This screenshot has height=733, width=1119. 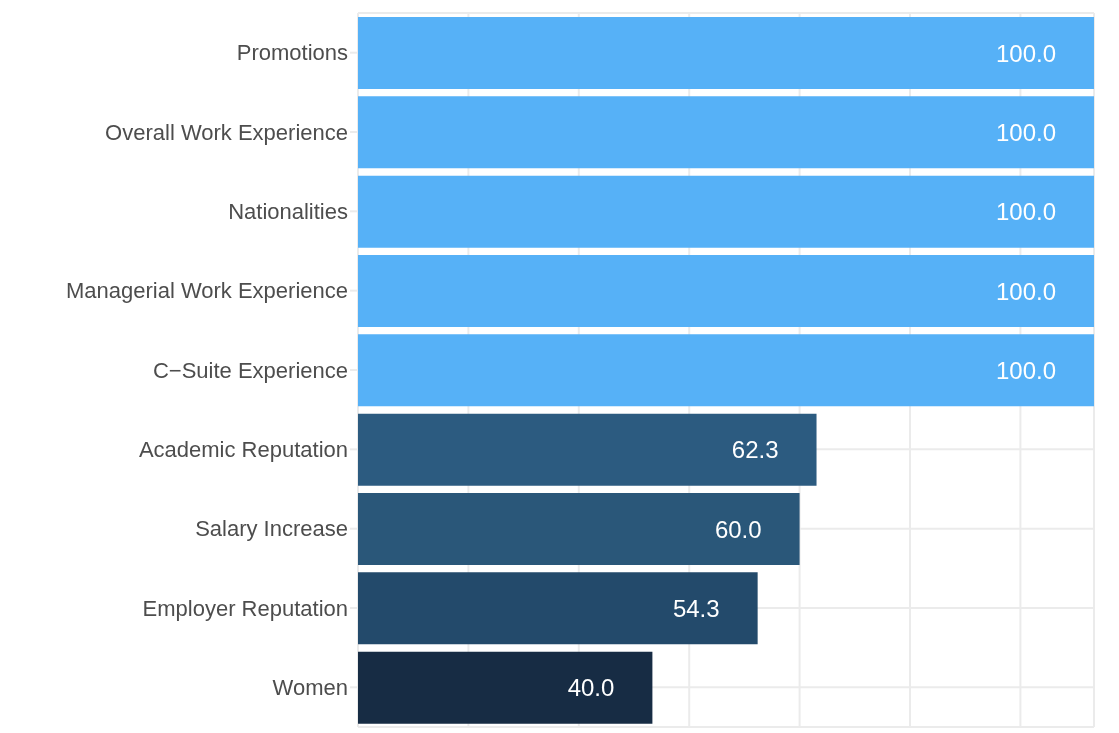 What do you see at coordinates (310, 688) in the screenshot?
I see `y-tick-label: Women` at bounding box center [310, 688].